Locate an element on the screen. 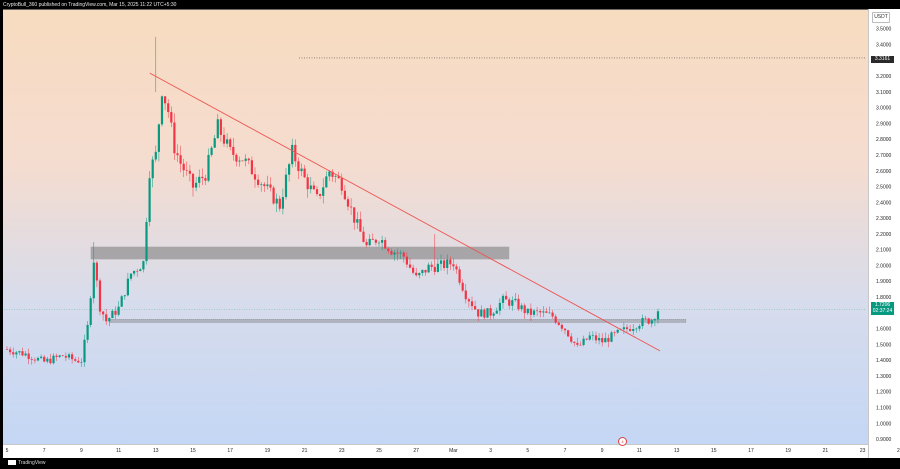 This screenshot has height=469, width=900. time-tick-label: 15 is located at coordinates (714, 451).